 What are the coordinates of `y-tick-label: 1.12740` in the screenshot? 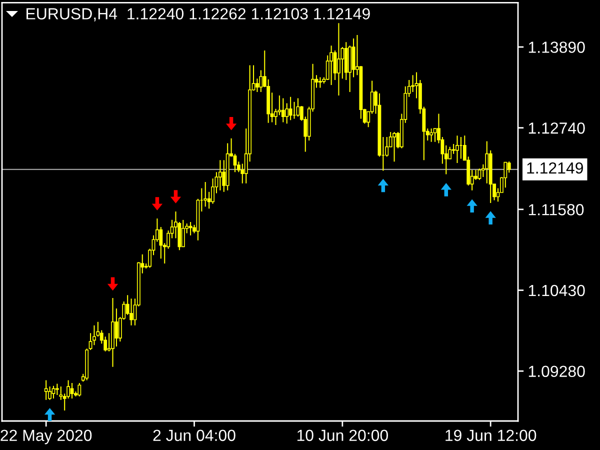 It's located at (556, 128).